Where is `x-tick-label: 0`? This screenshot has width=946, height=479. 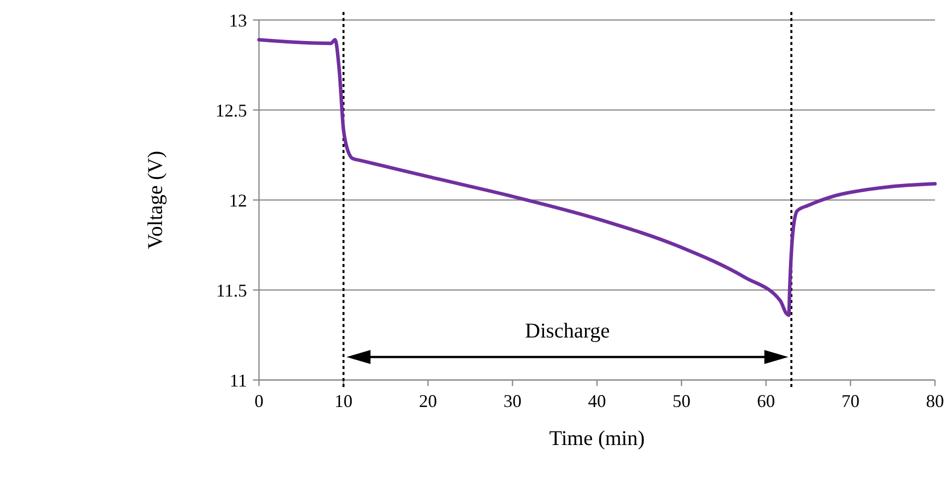 x-tick-label: 0 is located at coordinates (259, 401).